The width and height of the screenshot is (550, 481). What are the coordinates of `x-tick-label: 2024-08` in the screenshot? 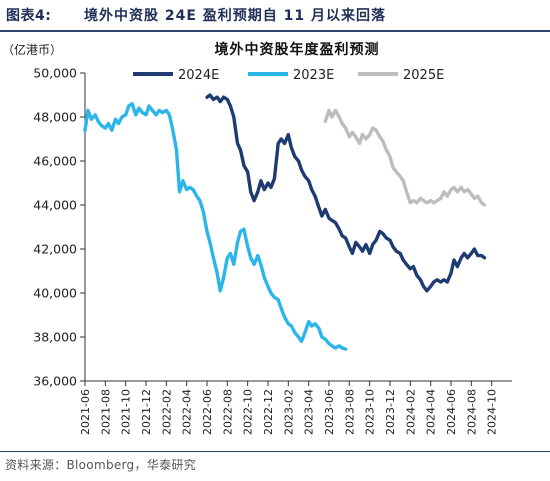 It's located at (471, 412).